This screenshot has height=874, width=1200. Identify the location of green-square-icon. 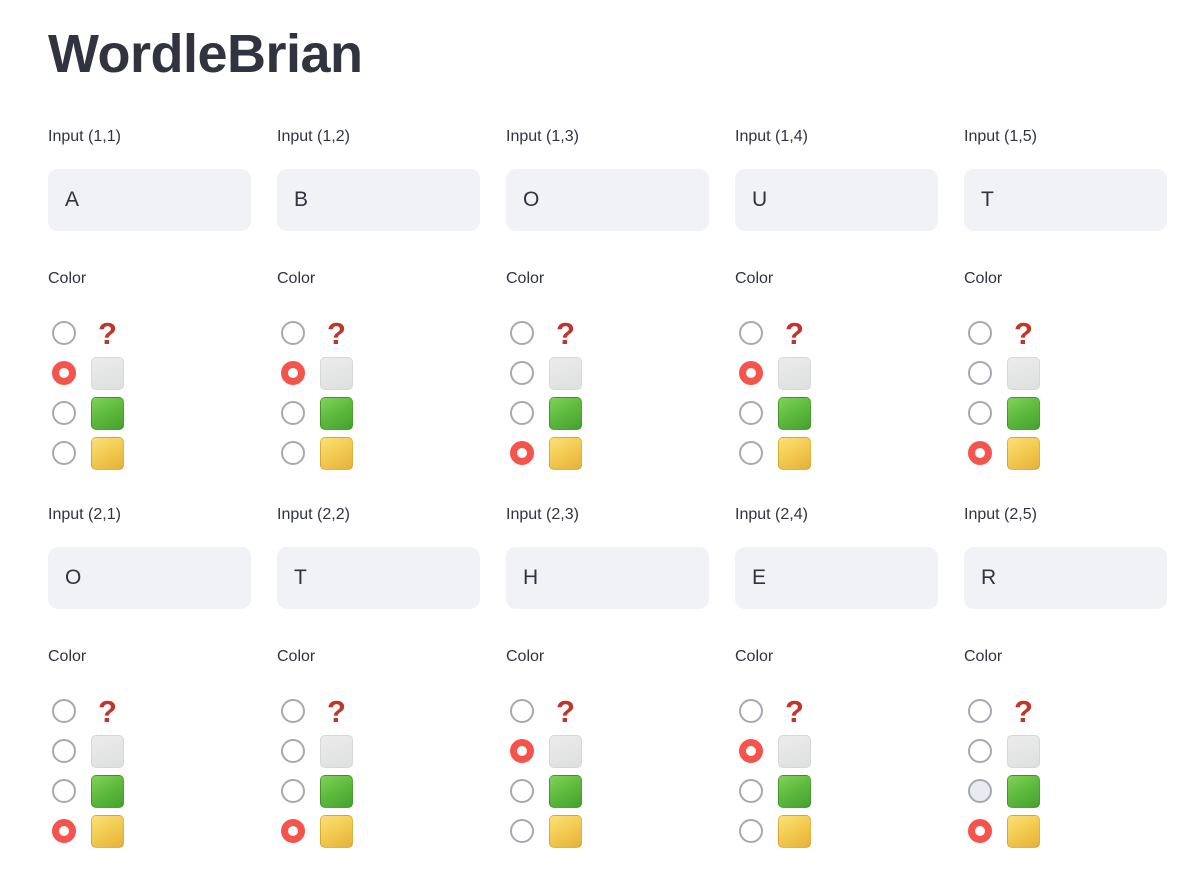
(565, 413).